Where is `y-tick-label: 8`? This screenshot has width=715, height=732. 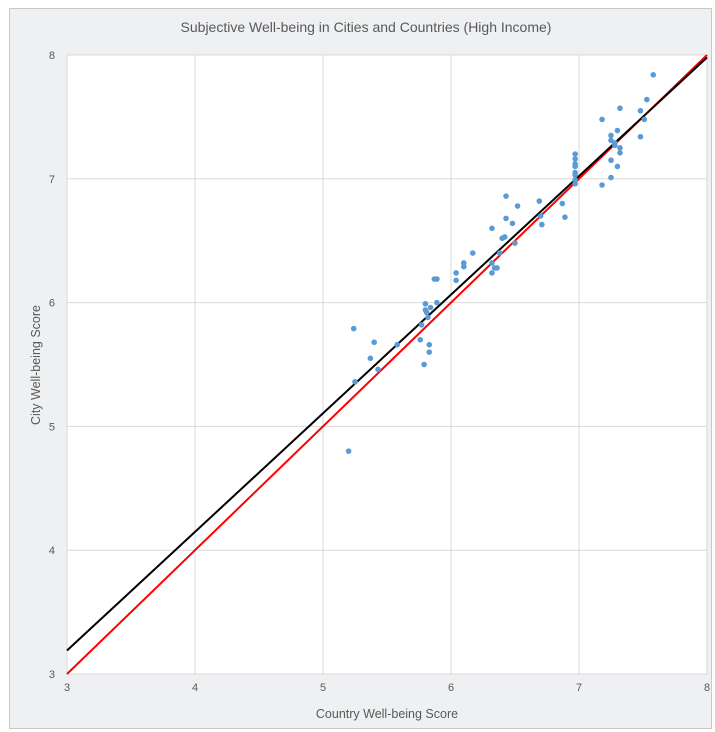 y-tick-label: 8 is located at coordinates (52, 56).